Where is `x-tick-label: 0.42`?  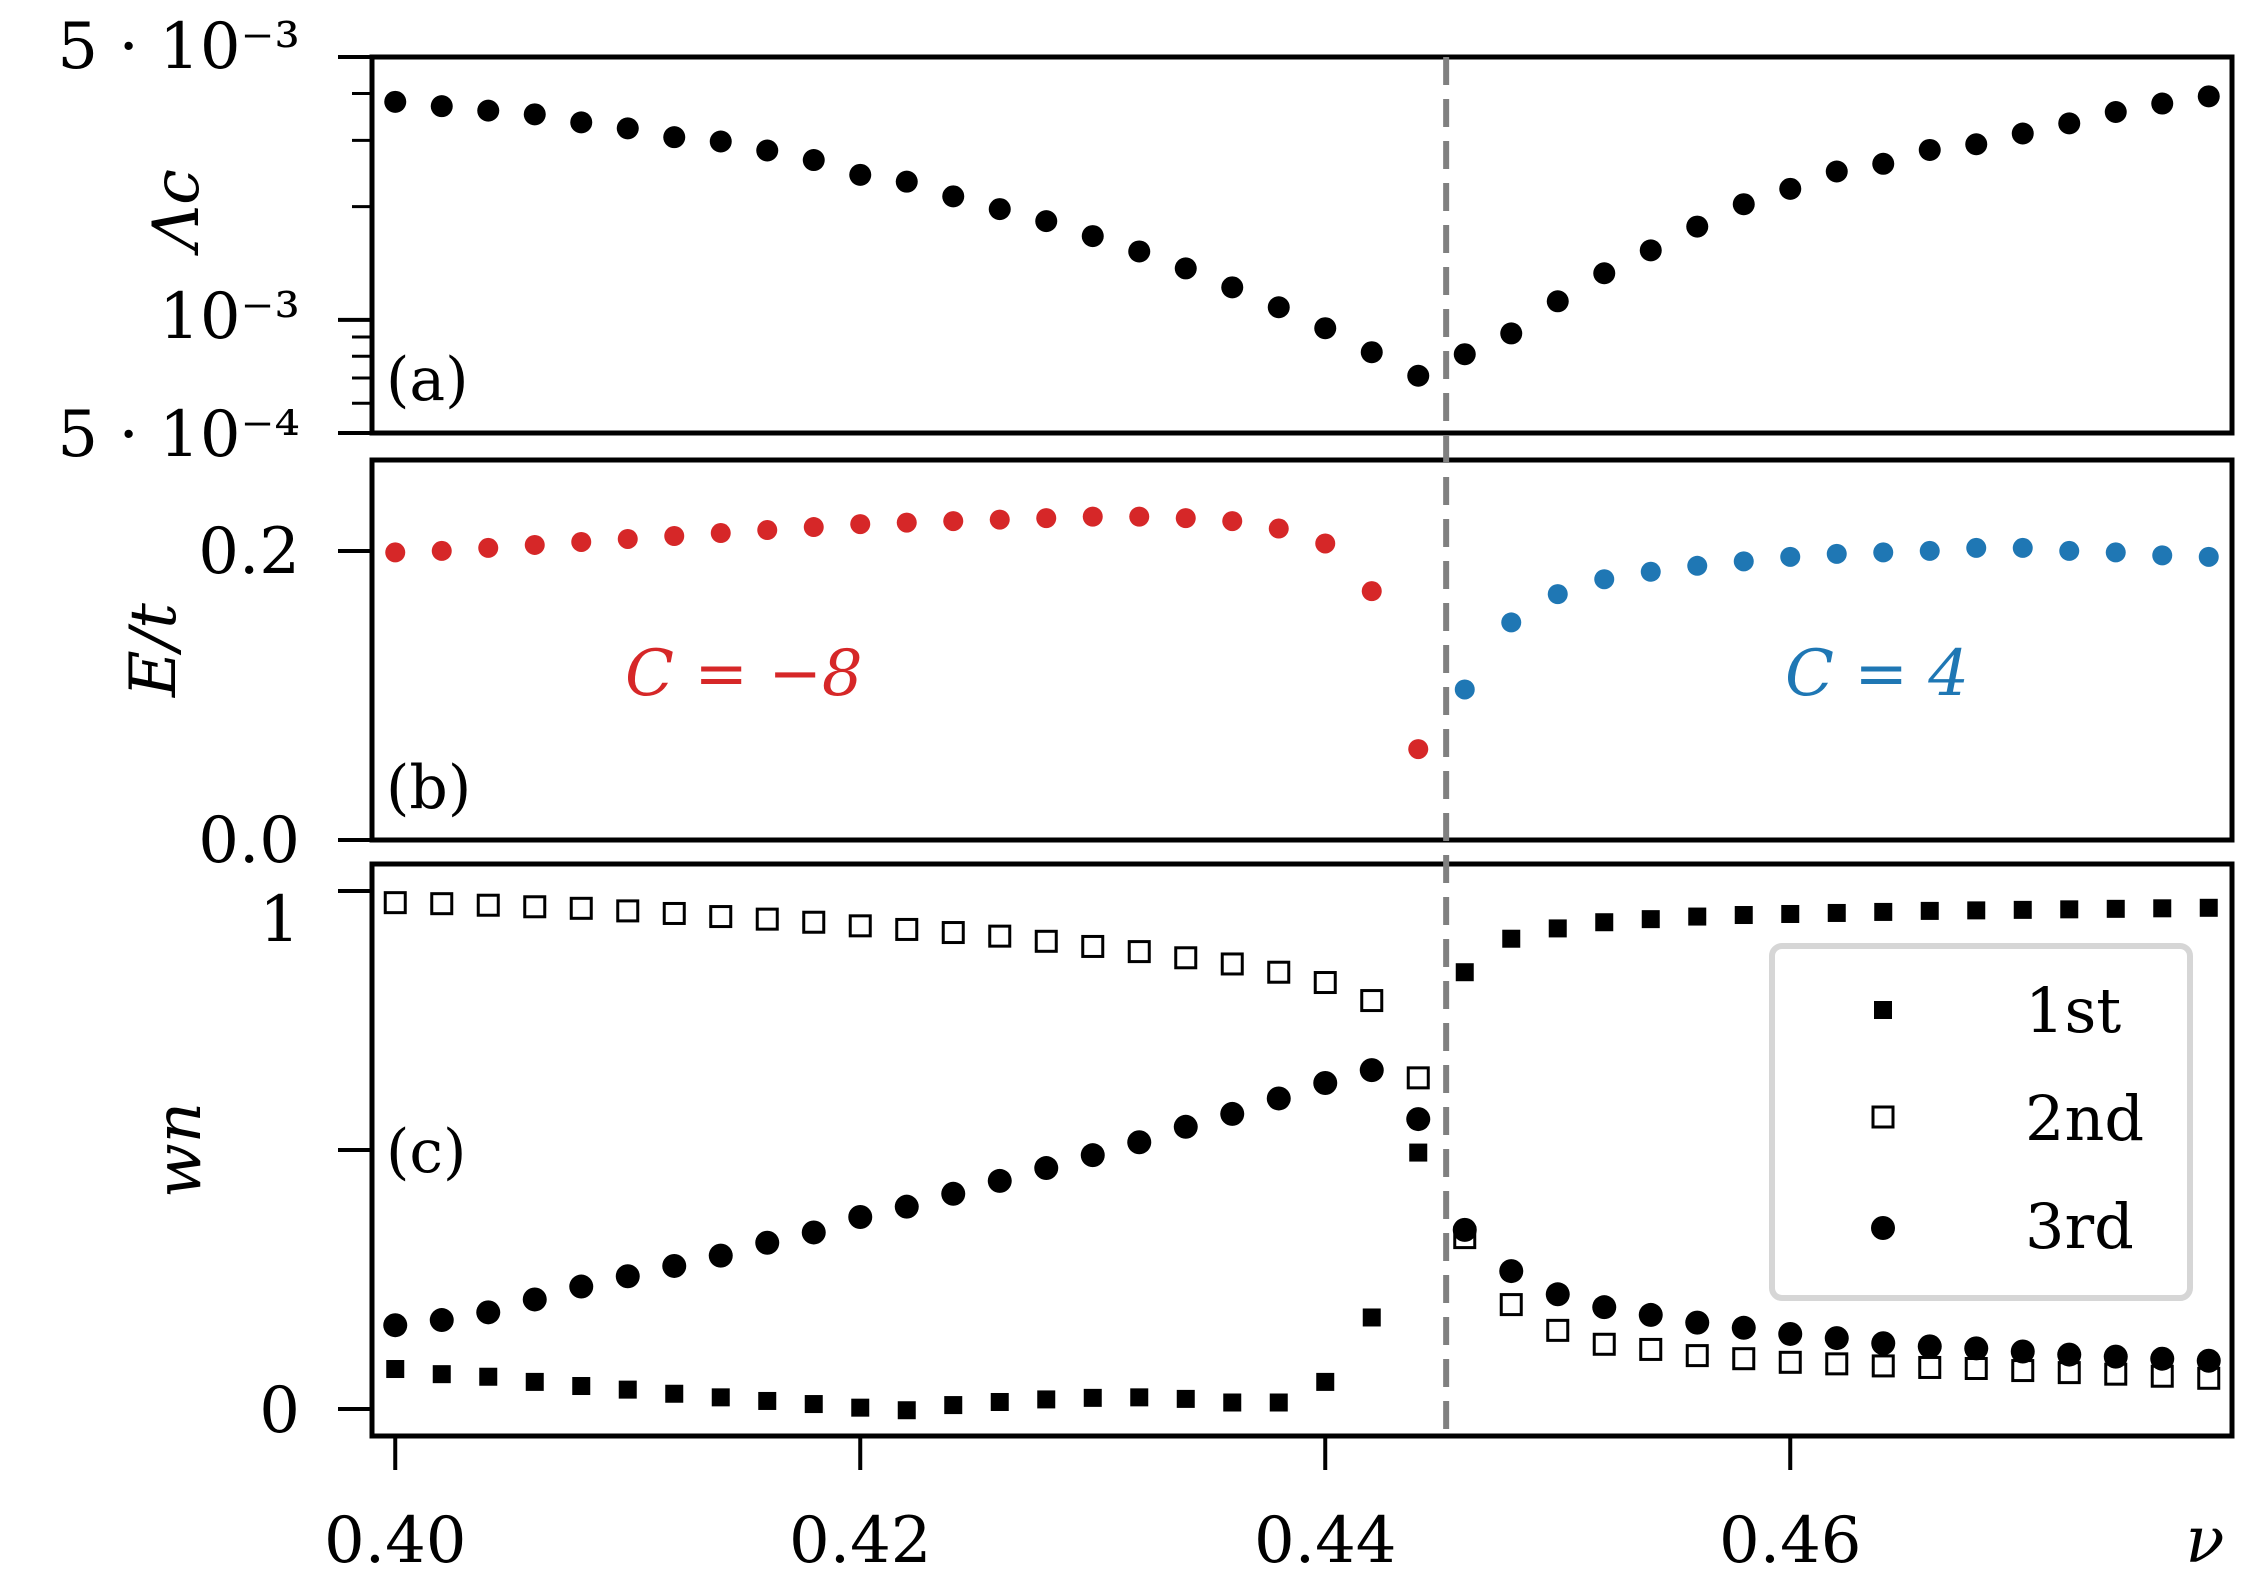
x-tick-label: 0.42 is located at coordinates (860, 1541).